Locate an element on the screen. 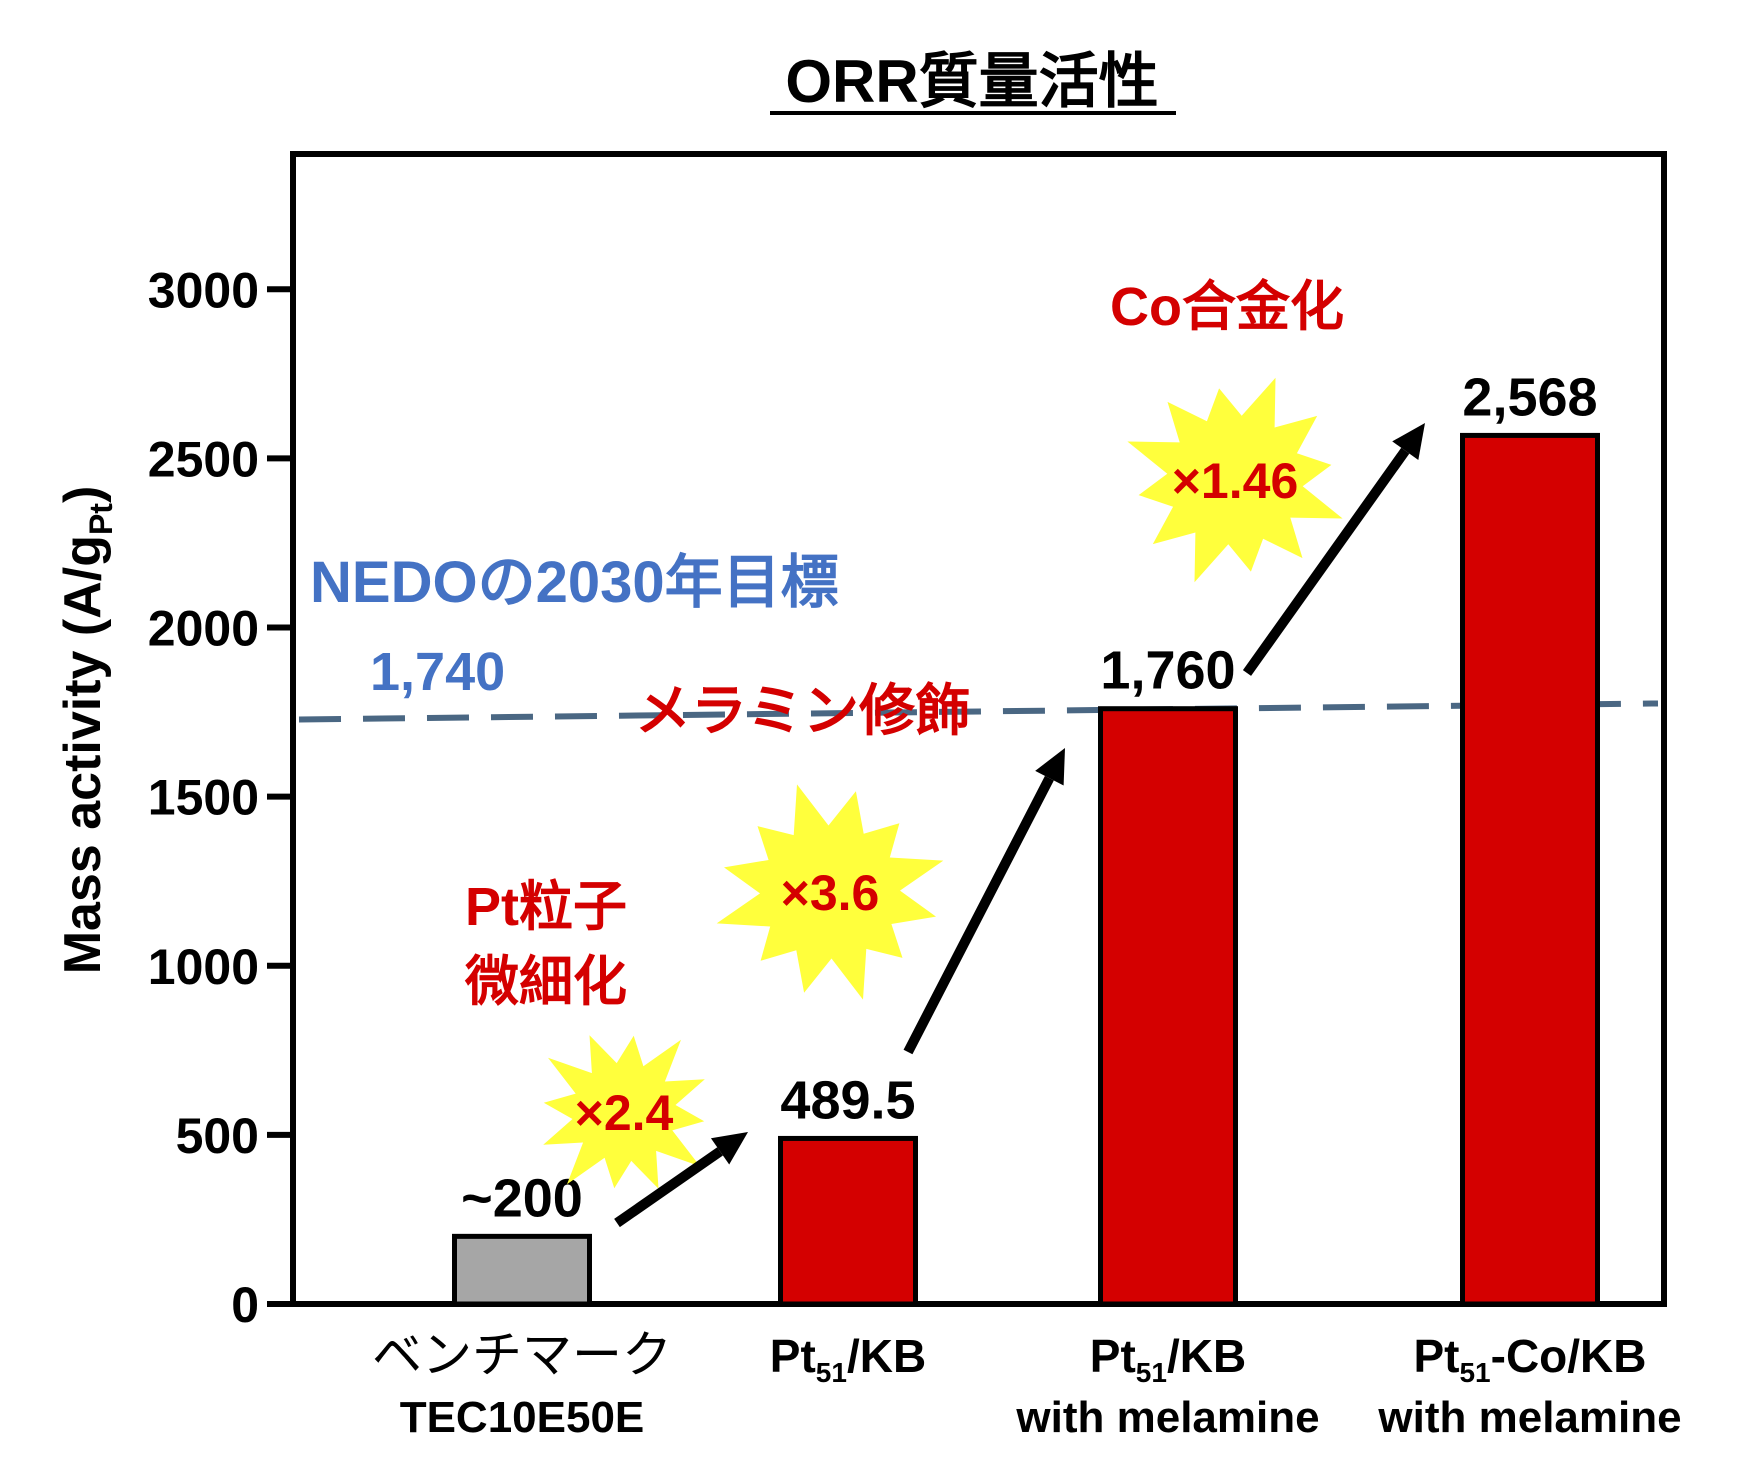  multiplier-label: ×1.46 is located at coordinates (1235, 481).